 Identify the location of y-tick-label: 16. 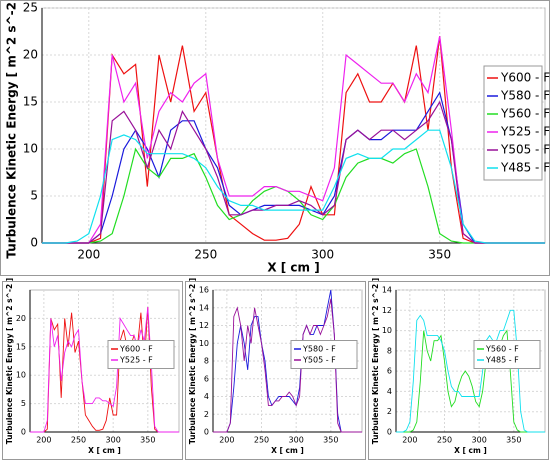
(204, 290).